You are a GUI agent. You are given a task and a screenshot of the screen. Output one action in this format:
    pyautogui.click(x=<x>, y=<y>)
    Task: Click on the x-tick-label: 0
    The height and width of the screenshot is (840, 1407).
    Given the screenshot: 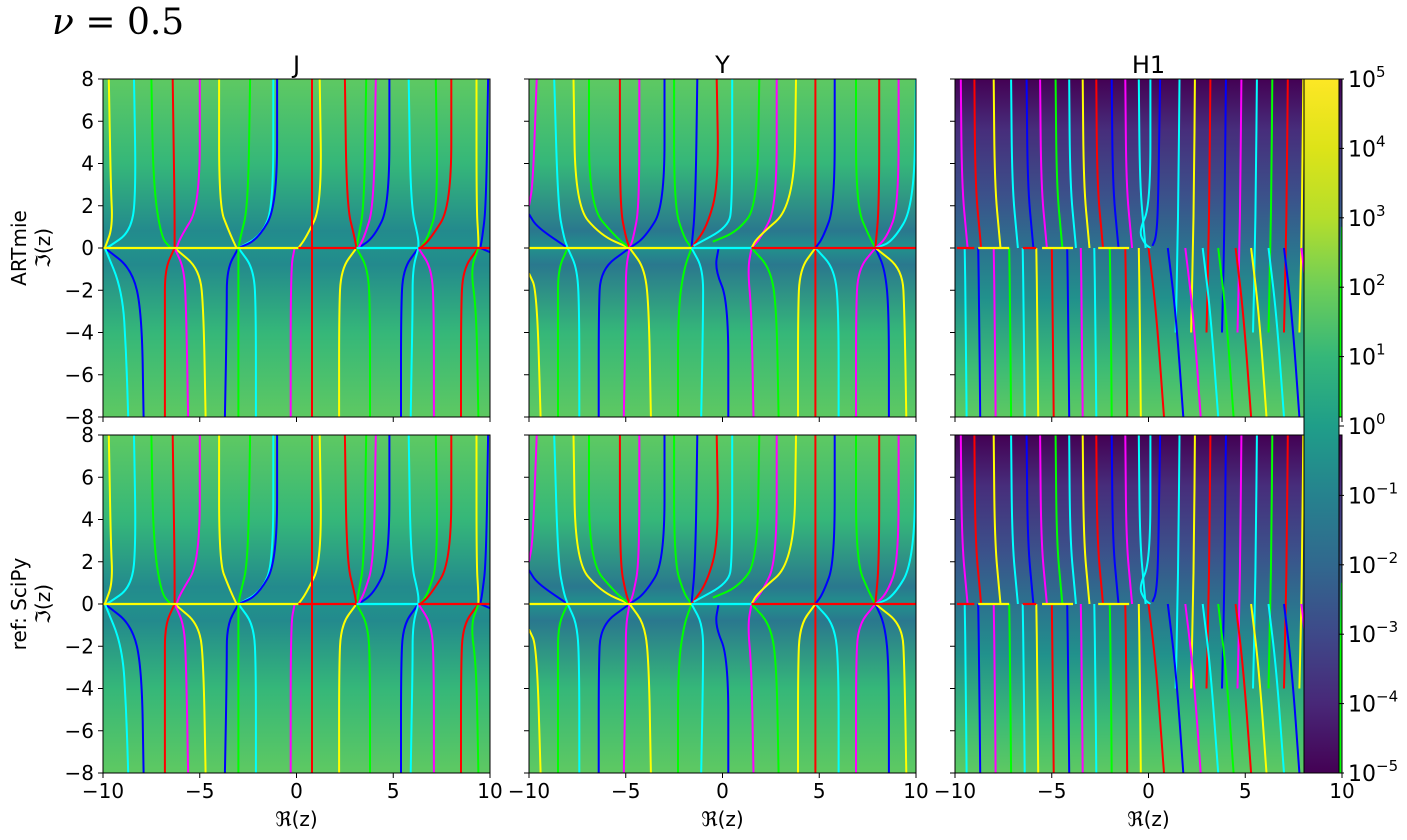 What is the action you would take?
    pyautogui.click(x=296, y=791)
    